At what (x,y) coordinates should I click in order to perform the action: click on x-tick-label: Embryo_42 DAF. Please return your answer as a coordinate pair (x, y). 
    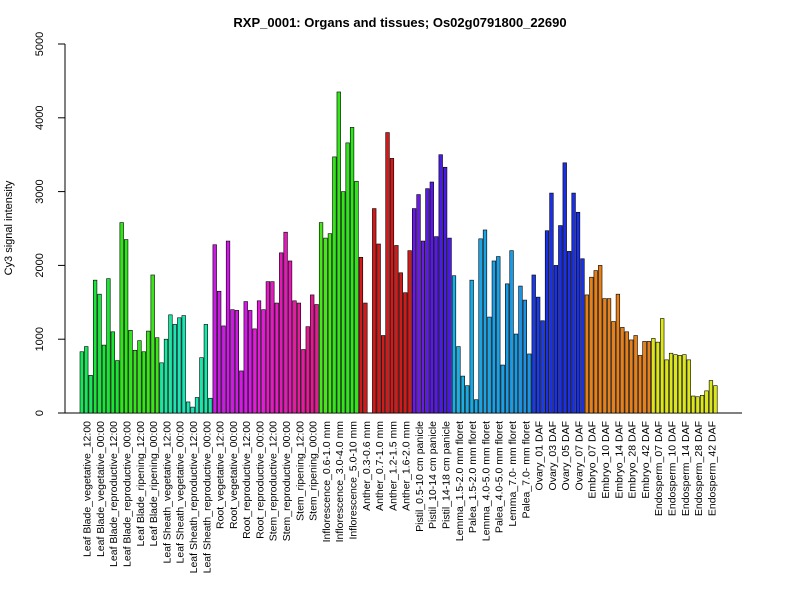
    Looking at the image, I should click on (646, 460).